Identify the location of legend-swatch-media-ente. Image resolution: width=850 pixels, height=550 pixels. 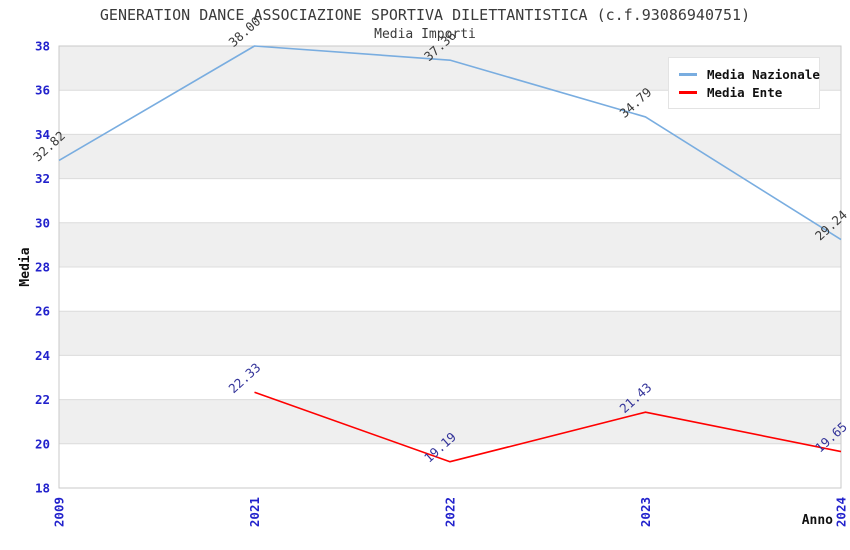
(688, 92).